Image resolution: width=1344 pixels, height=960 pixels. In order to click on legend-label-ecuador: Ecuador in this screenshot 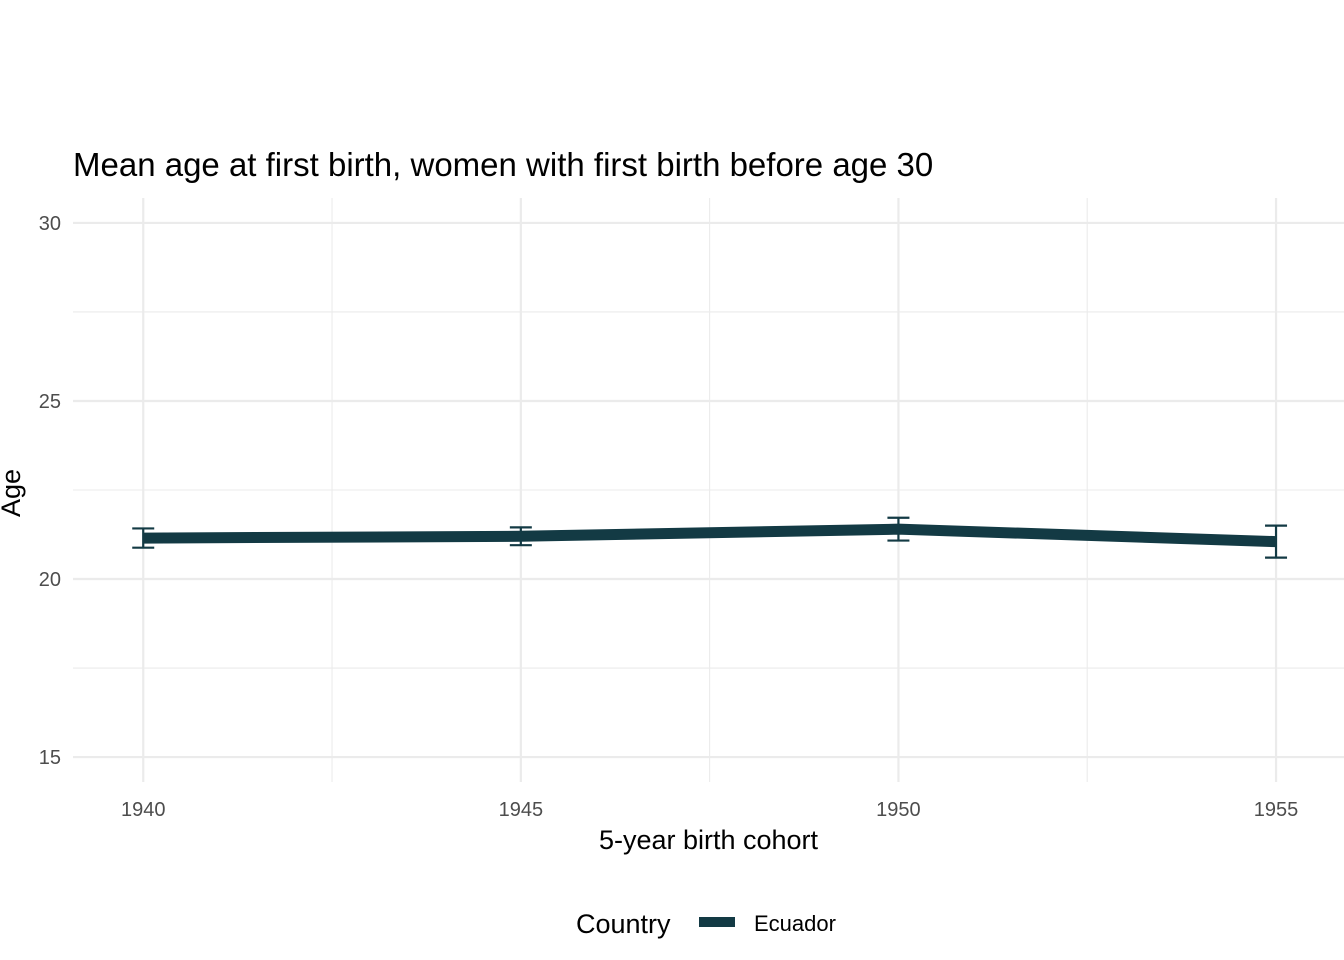, I will do `click(795, 923)`.